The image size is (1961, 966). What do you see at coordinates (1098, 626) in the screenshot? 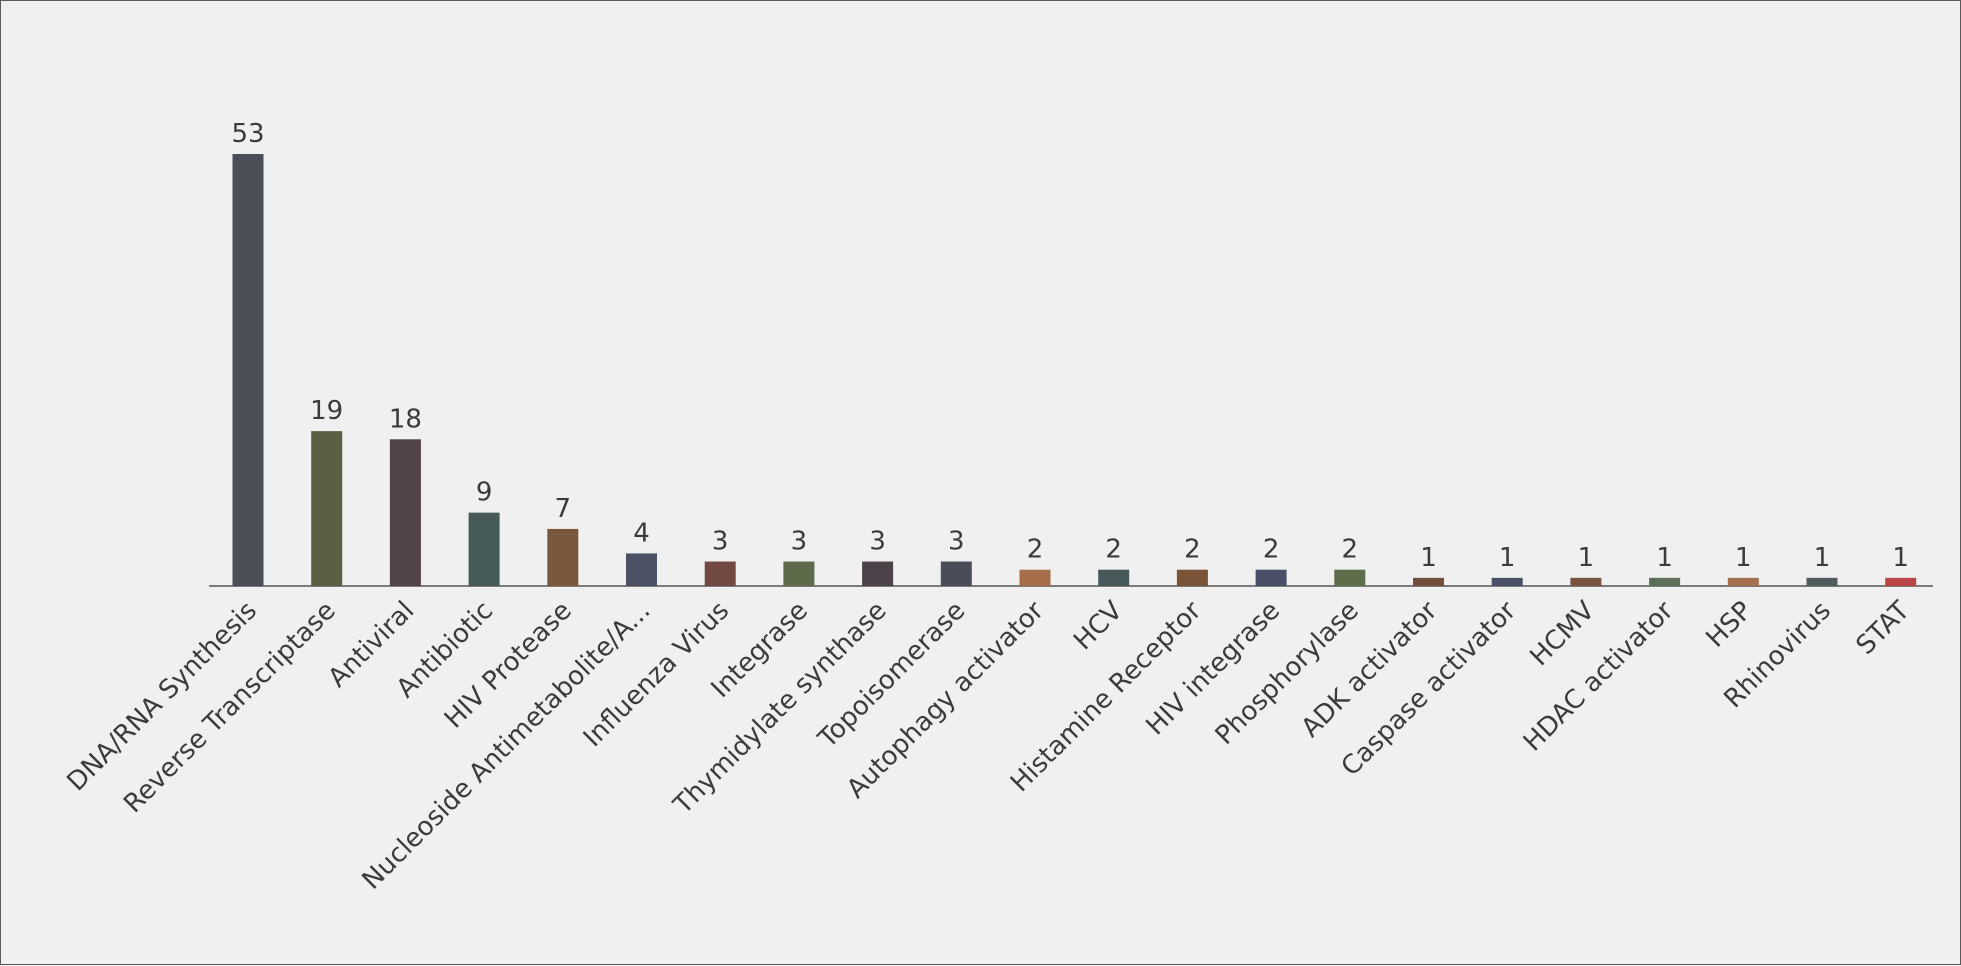
I see `category-label-11: HCV` at bounding box center [1098, 626].